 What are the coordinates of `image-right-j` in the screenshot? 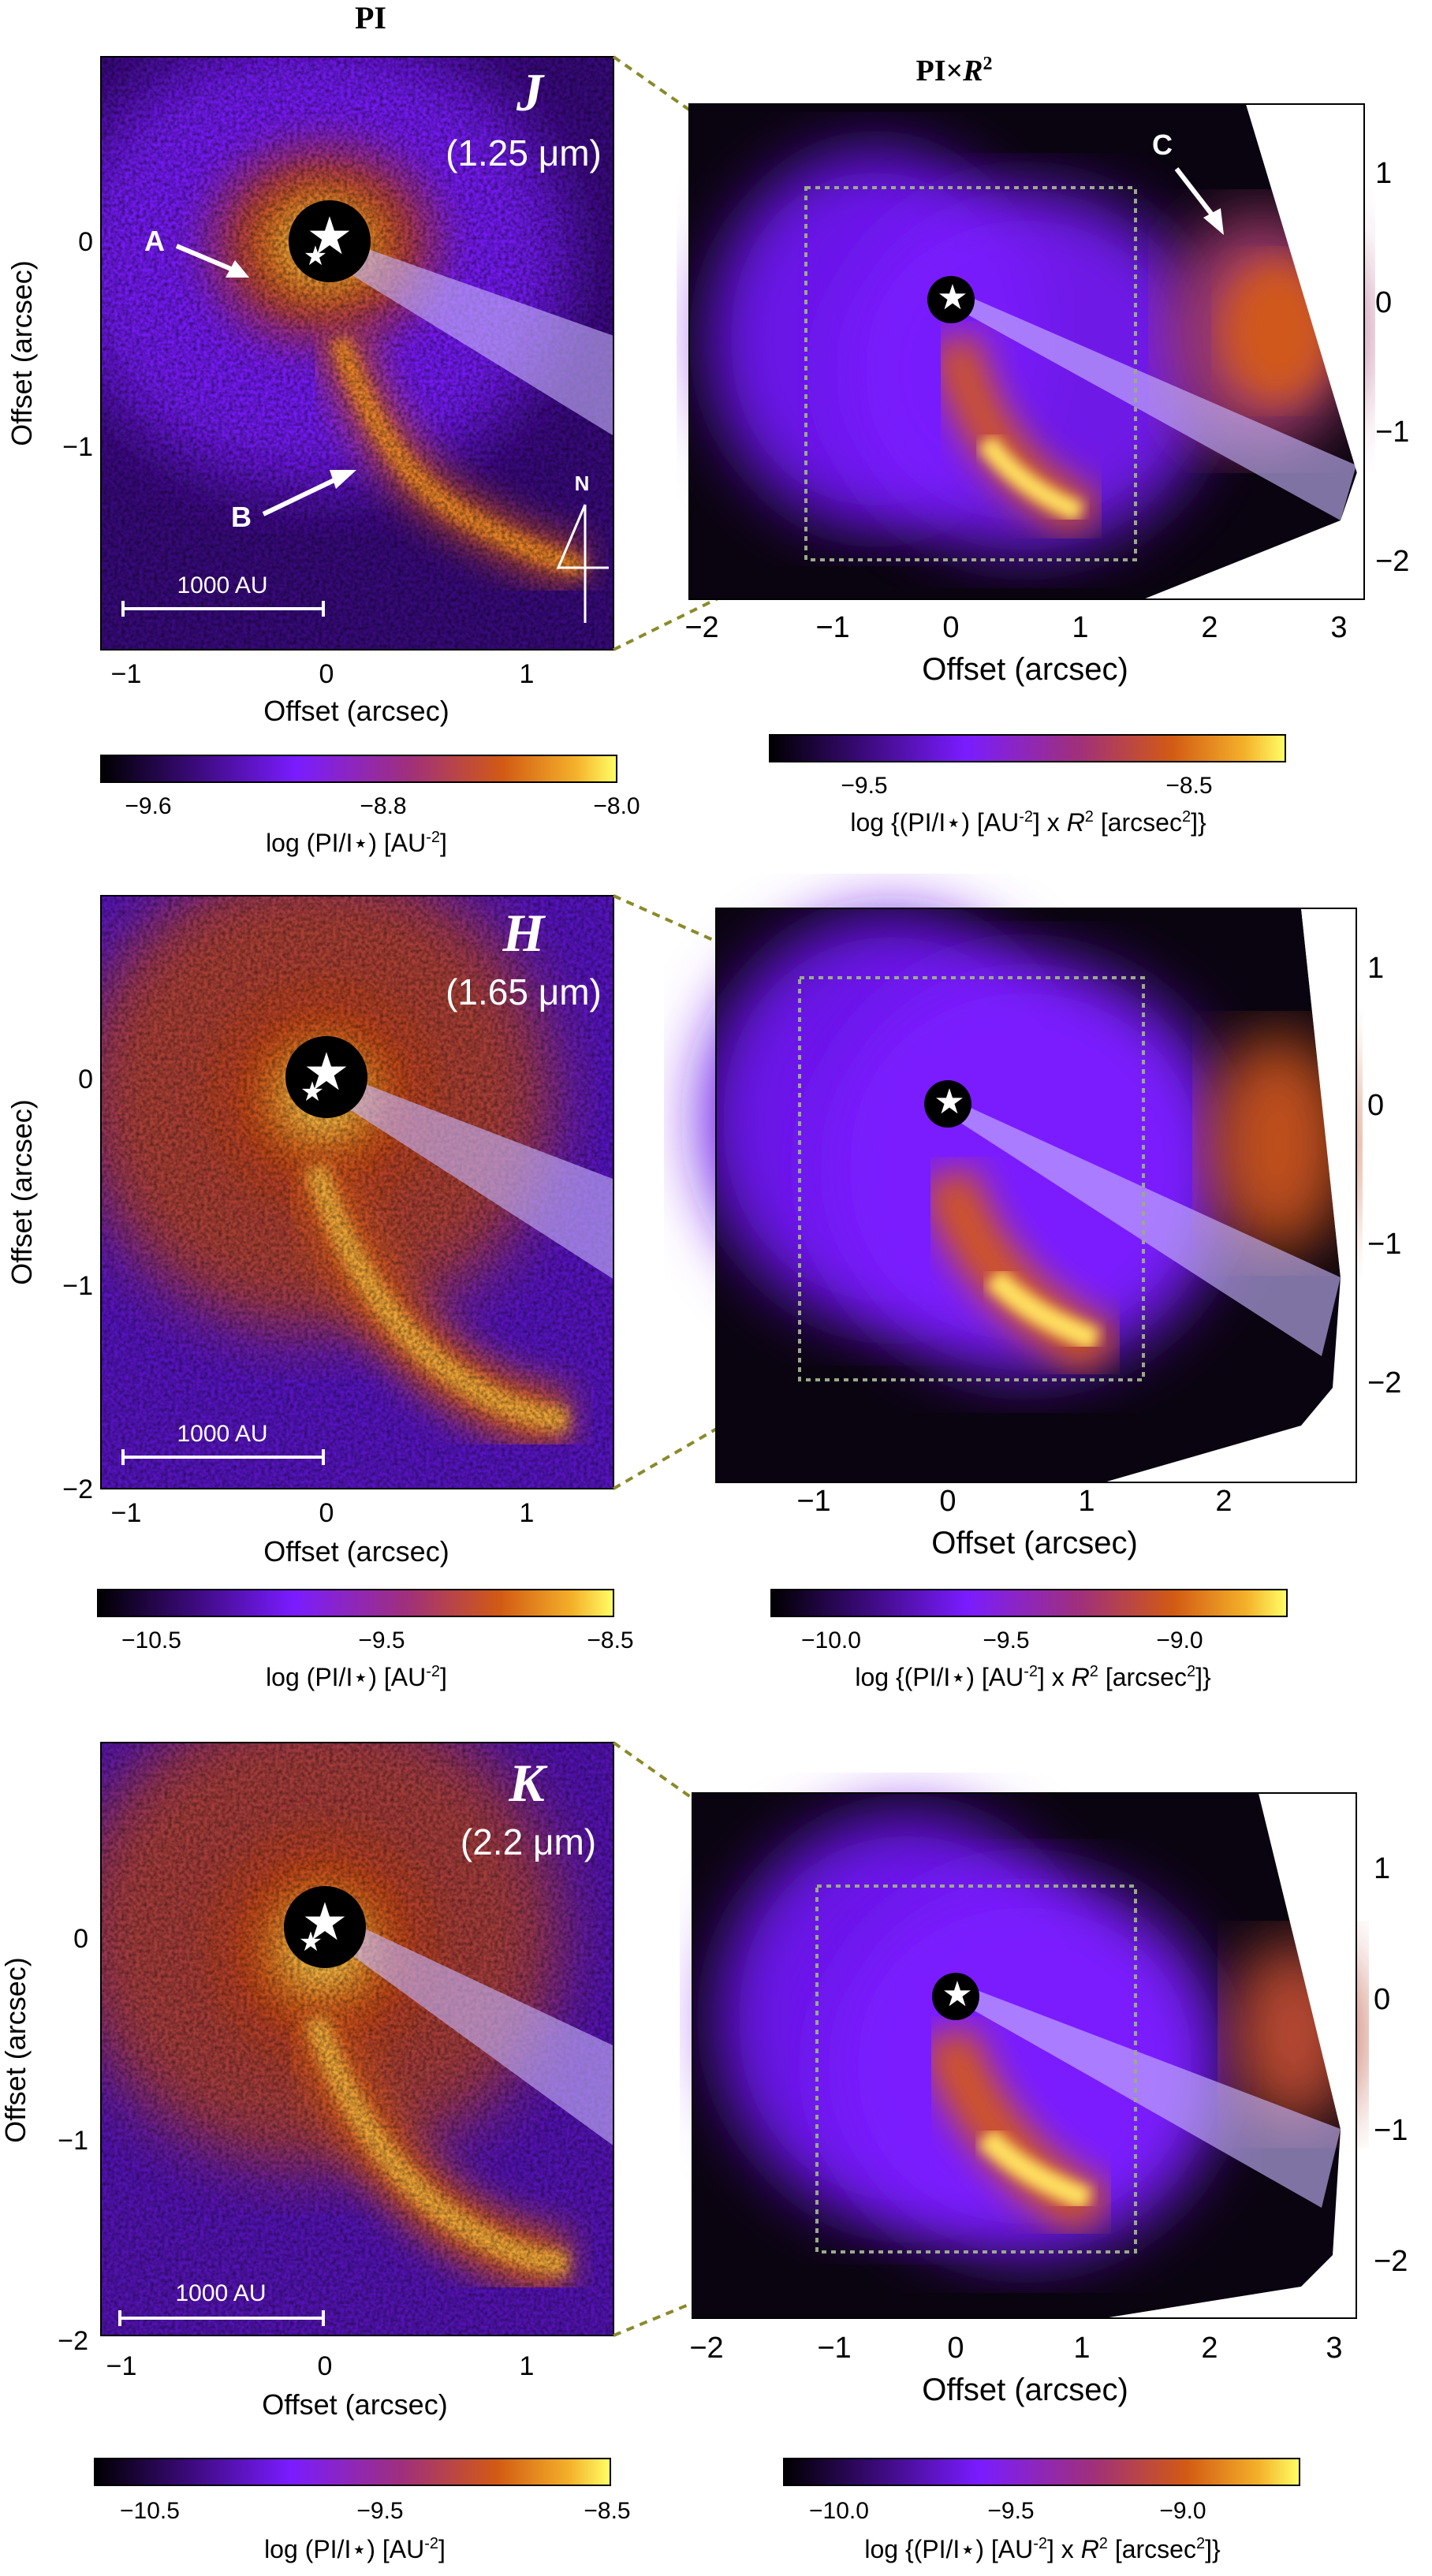 It's located at (1026, 352).